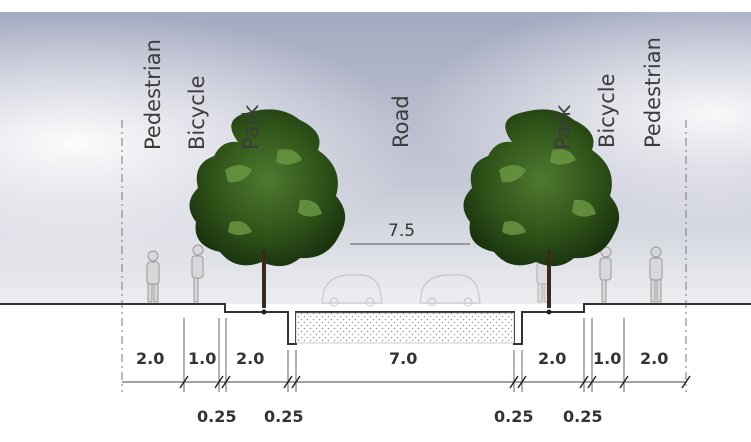 This screenshot has width=751, height=442. What do you see at coordinates (582, 416) in the screenshot?
I see `right-kerb-dimension-b: 0.25` at bounding box center [582, 416].